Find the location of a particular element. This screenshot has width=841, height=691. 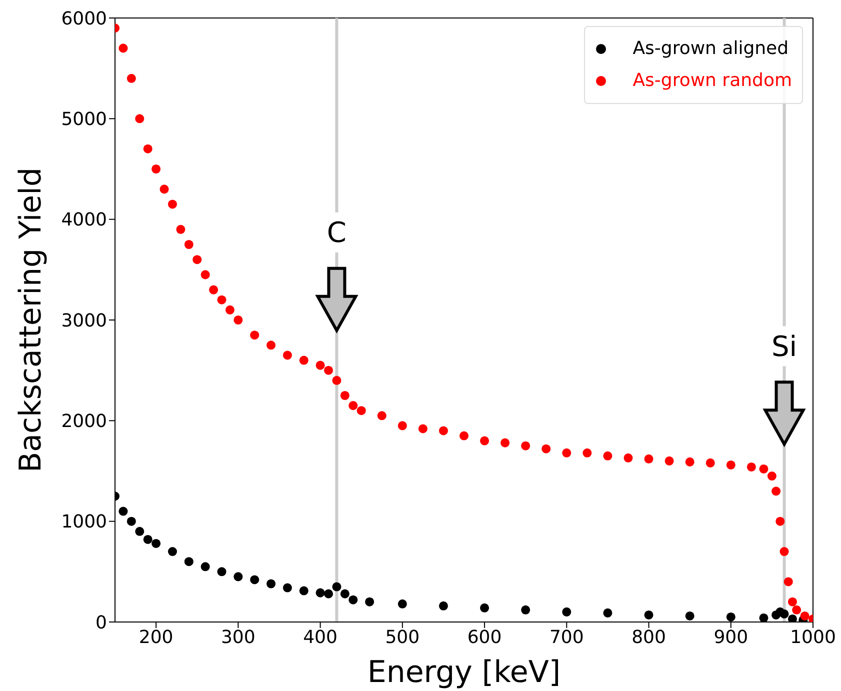

y-tick-label: 3000 is located at coordinates (84, 321).